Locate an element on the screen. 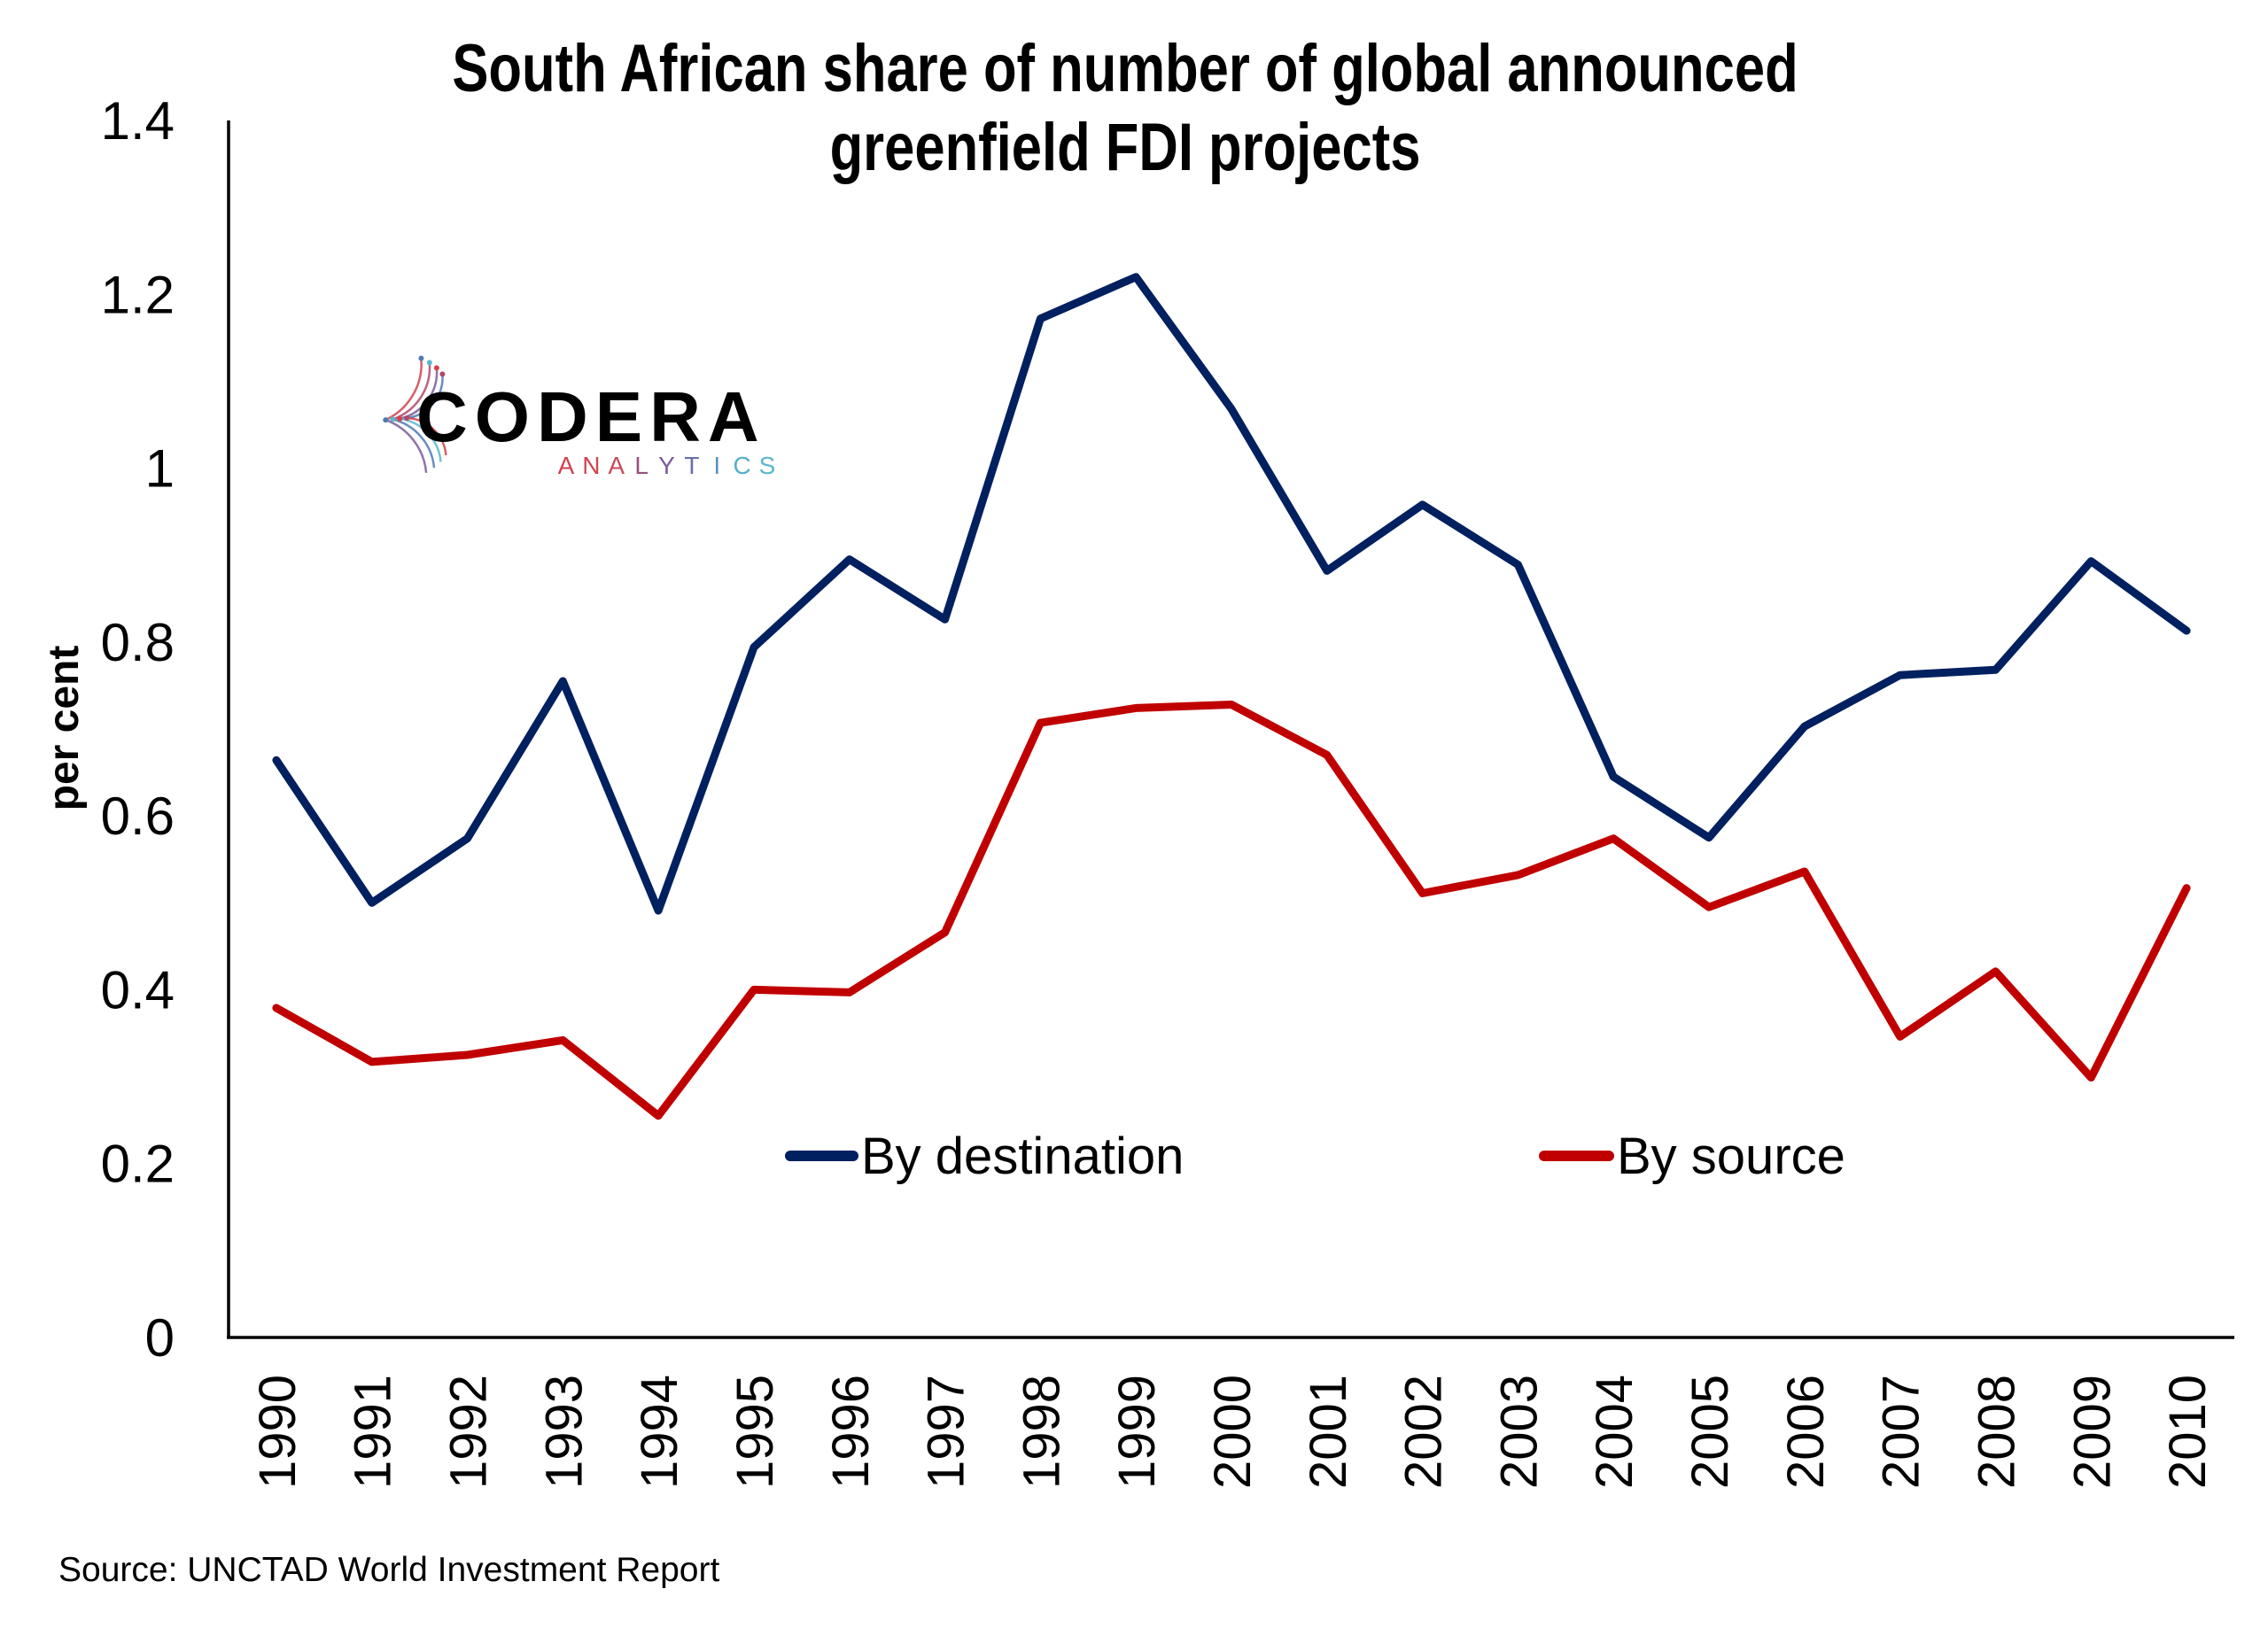 This screenshot has height=1651, width=2268. x-tick-label: 1991 is located at coordinates (373, 1432).